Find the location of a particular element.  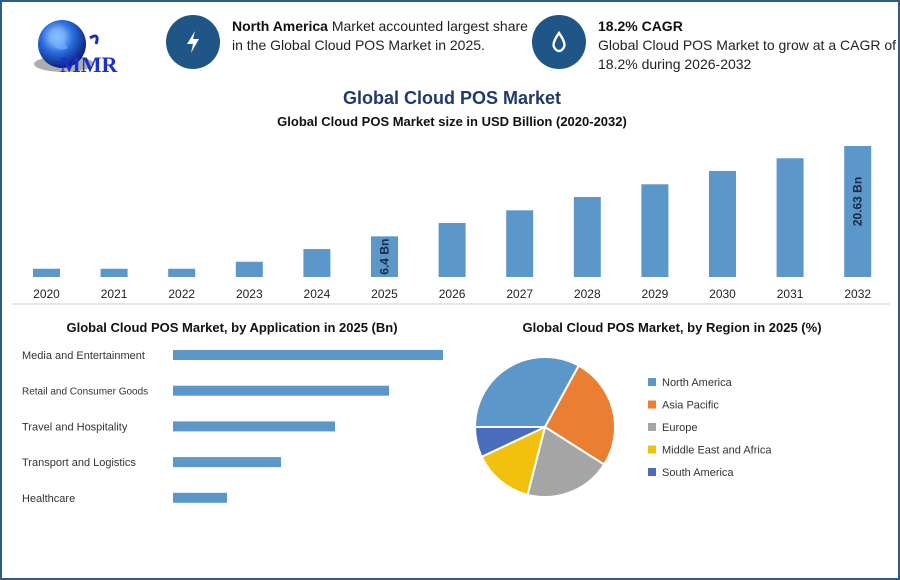

bar-transport-and-logistics is located at coordinates (227, 462).